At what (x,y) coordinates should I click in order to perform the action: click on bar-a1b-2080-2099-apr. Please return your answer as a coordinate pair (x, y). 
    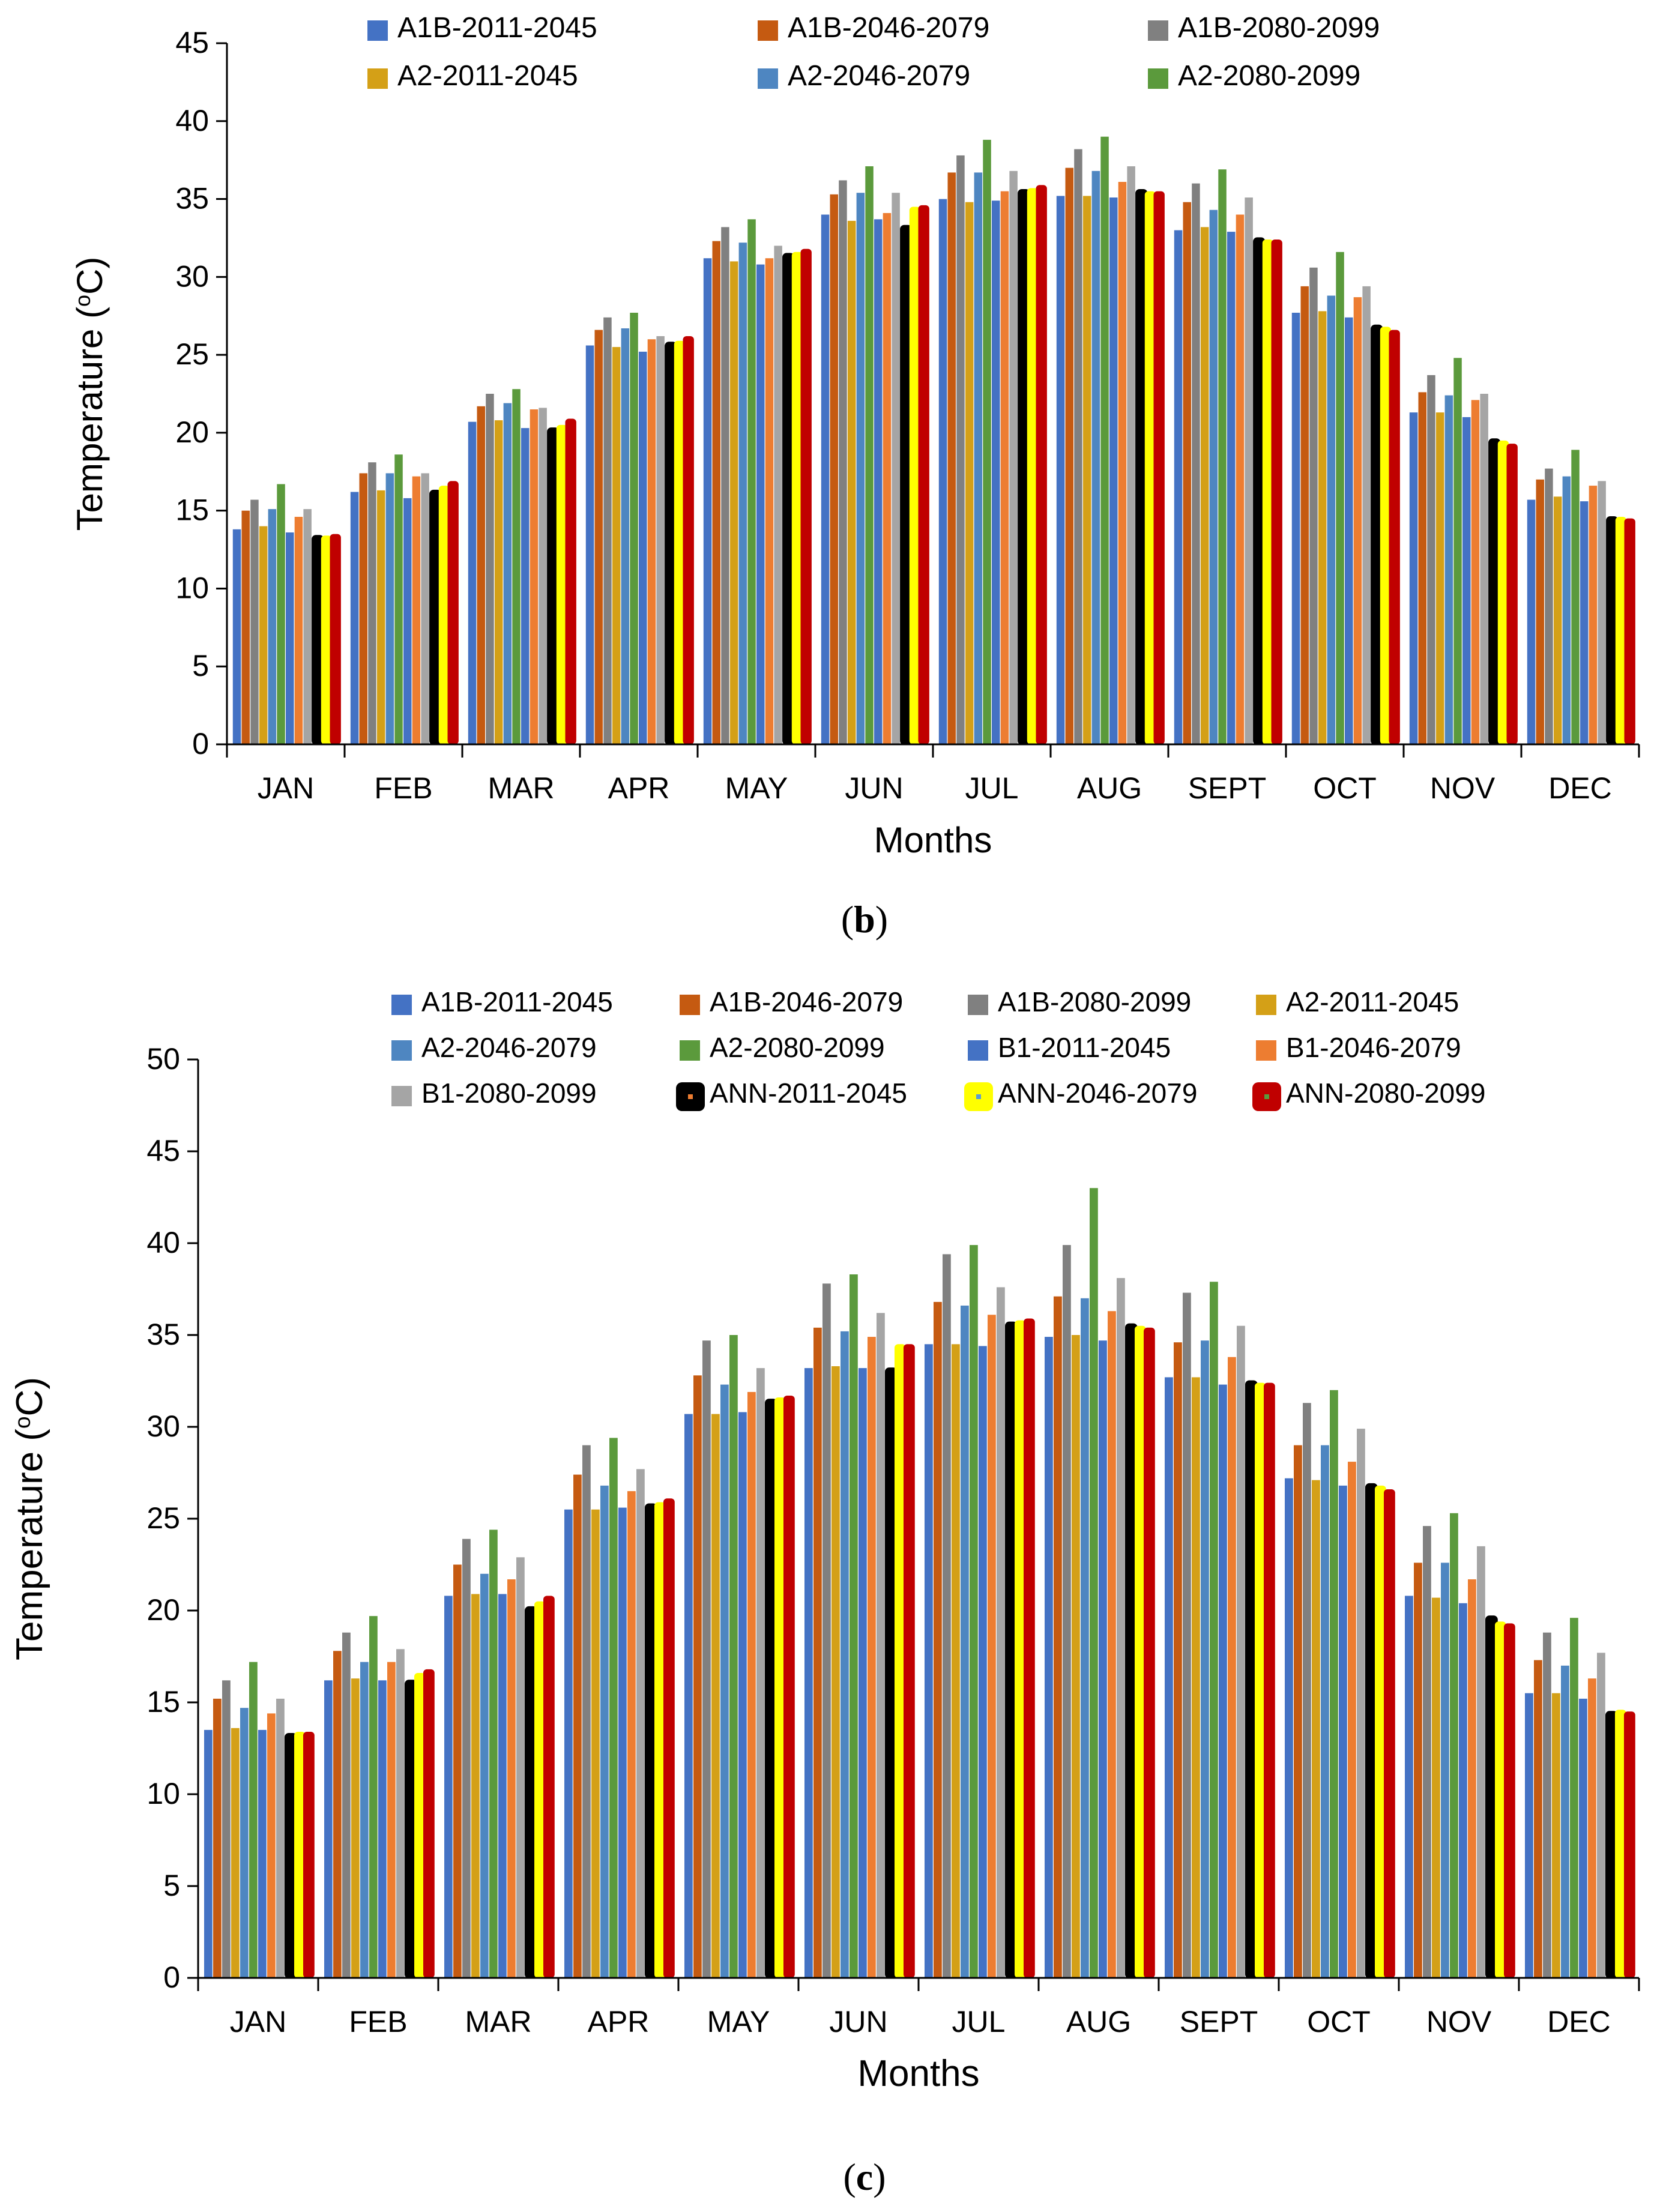
    Looking at the image, I should click on (586, 1711).